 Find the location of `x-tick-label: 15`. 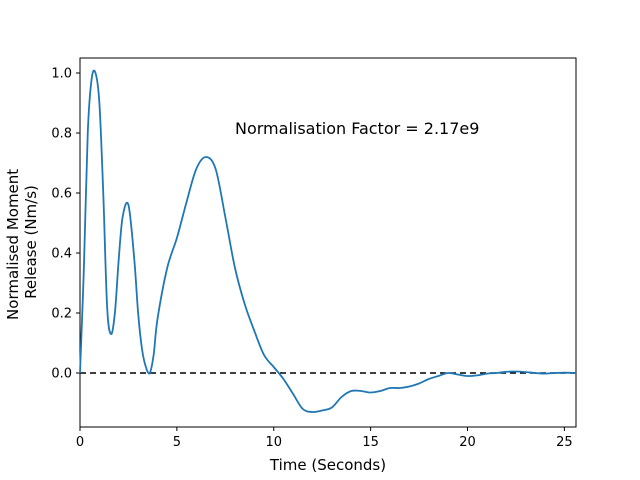

x-tick-label: 15 is located at coordinates (370, 442).